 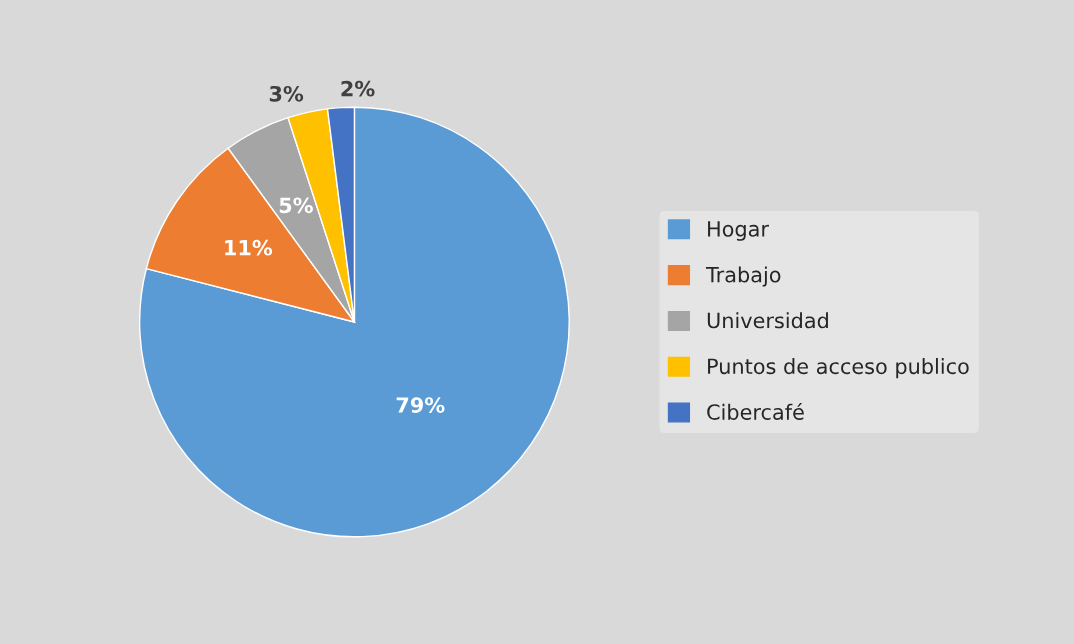 What do you see at coordinates (738, 231) in the screenshot?
I see `legend-label: Hogar` at bounding box center [738, 231].